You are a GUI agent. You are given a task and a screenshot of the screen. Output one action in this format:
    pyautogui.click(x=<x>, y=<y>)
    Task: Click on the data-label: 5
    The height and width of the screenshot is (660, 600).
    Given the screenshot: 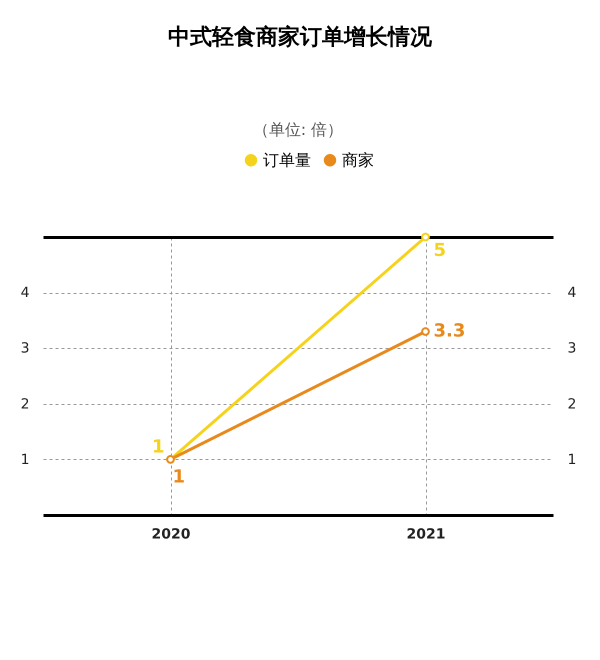 What is the action you would take?
    pyautogui.click(x=440, y=250)
    